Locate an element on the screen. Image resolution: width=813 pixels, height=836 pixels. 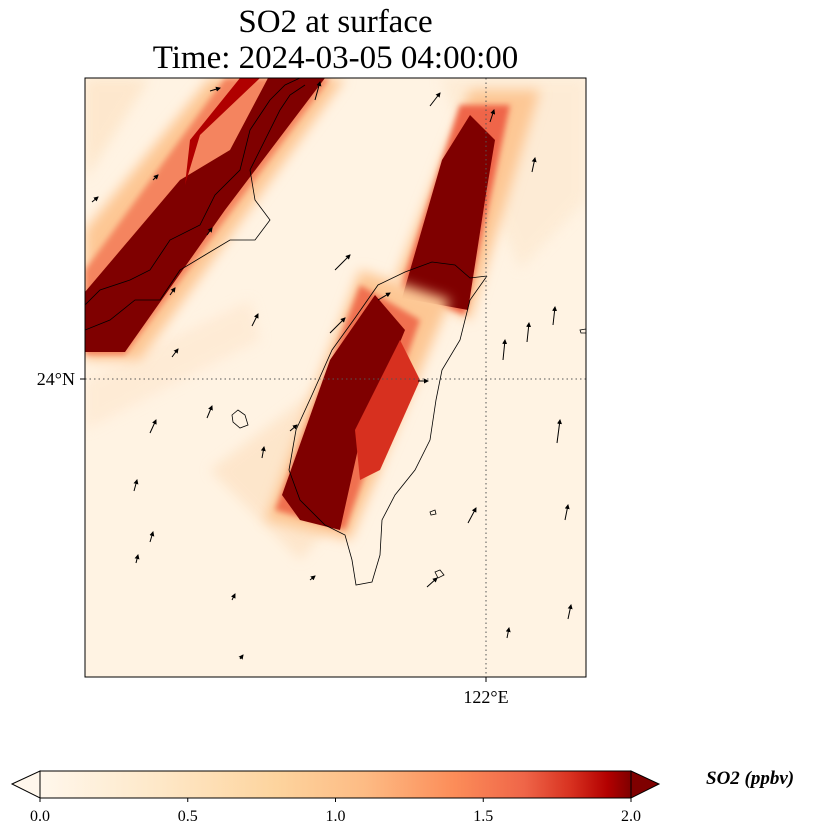
colorbar-label: SO2 (ppbv) is located at coordinates (750, 778).